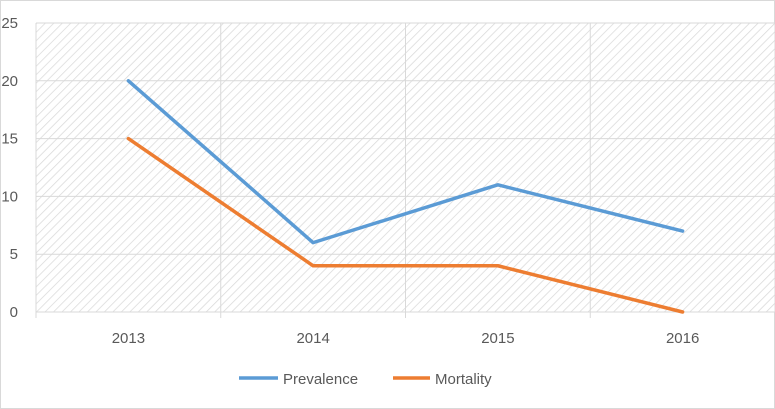 This screenshot has height=409, width=775. What do you see at coordinates (320, 379) in the screenshot?
I see `legend-label-prevalence: Prevalence` at bounding box center [320, 379].